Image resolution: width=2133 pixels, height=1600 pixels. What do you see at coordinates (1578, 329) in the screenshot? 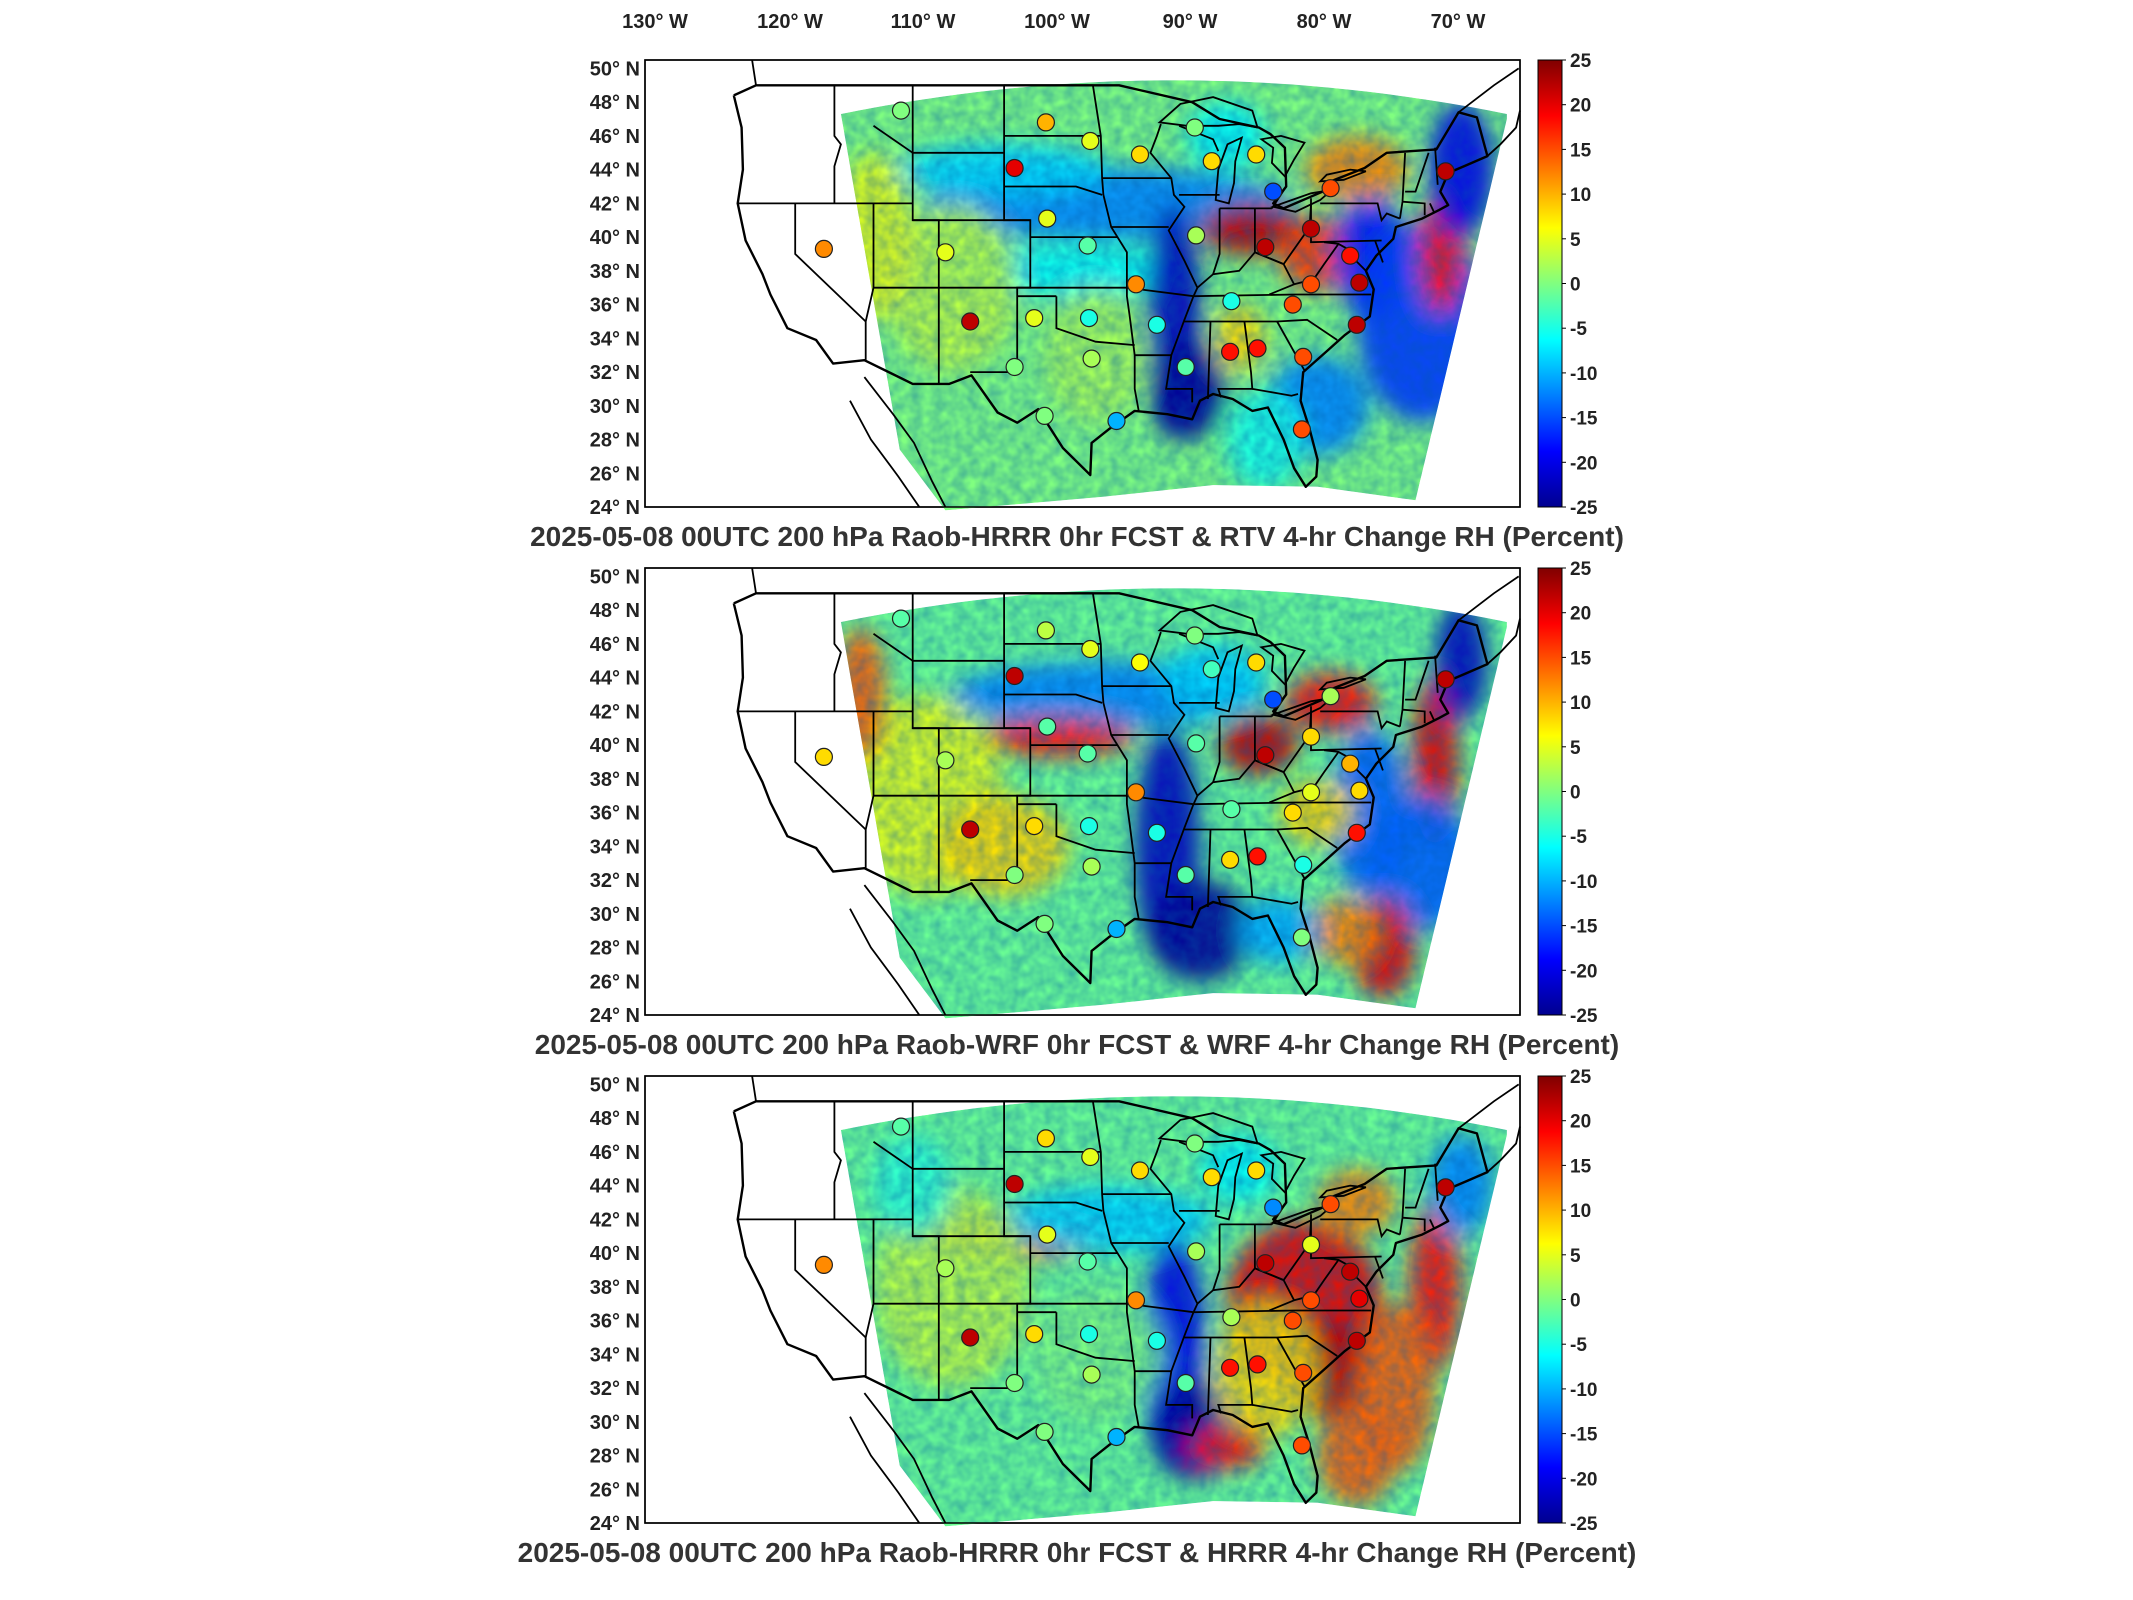
I see `colorbar-tick-label: -5` at bounding box center [1578, 329].